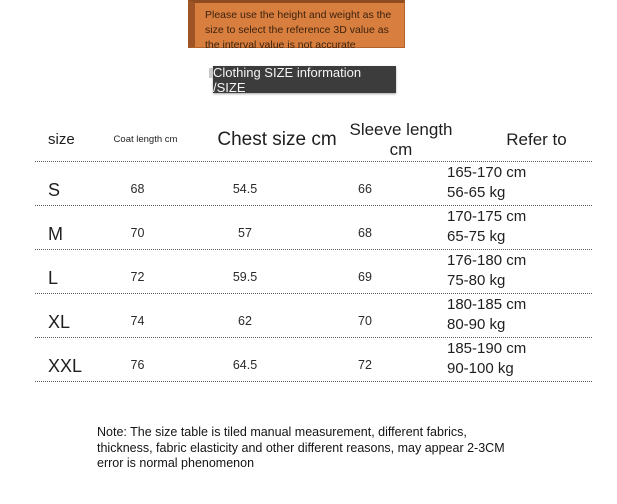  Describe the element at coordinates (145, 139) in the screenshot. I see `header-coat-length: Coat length cm` at that location.